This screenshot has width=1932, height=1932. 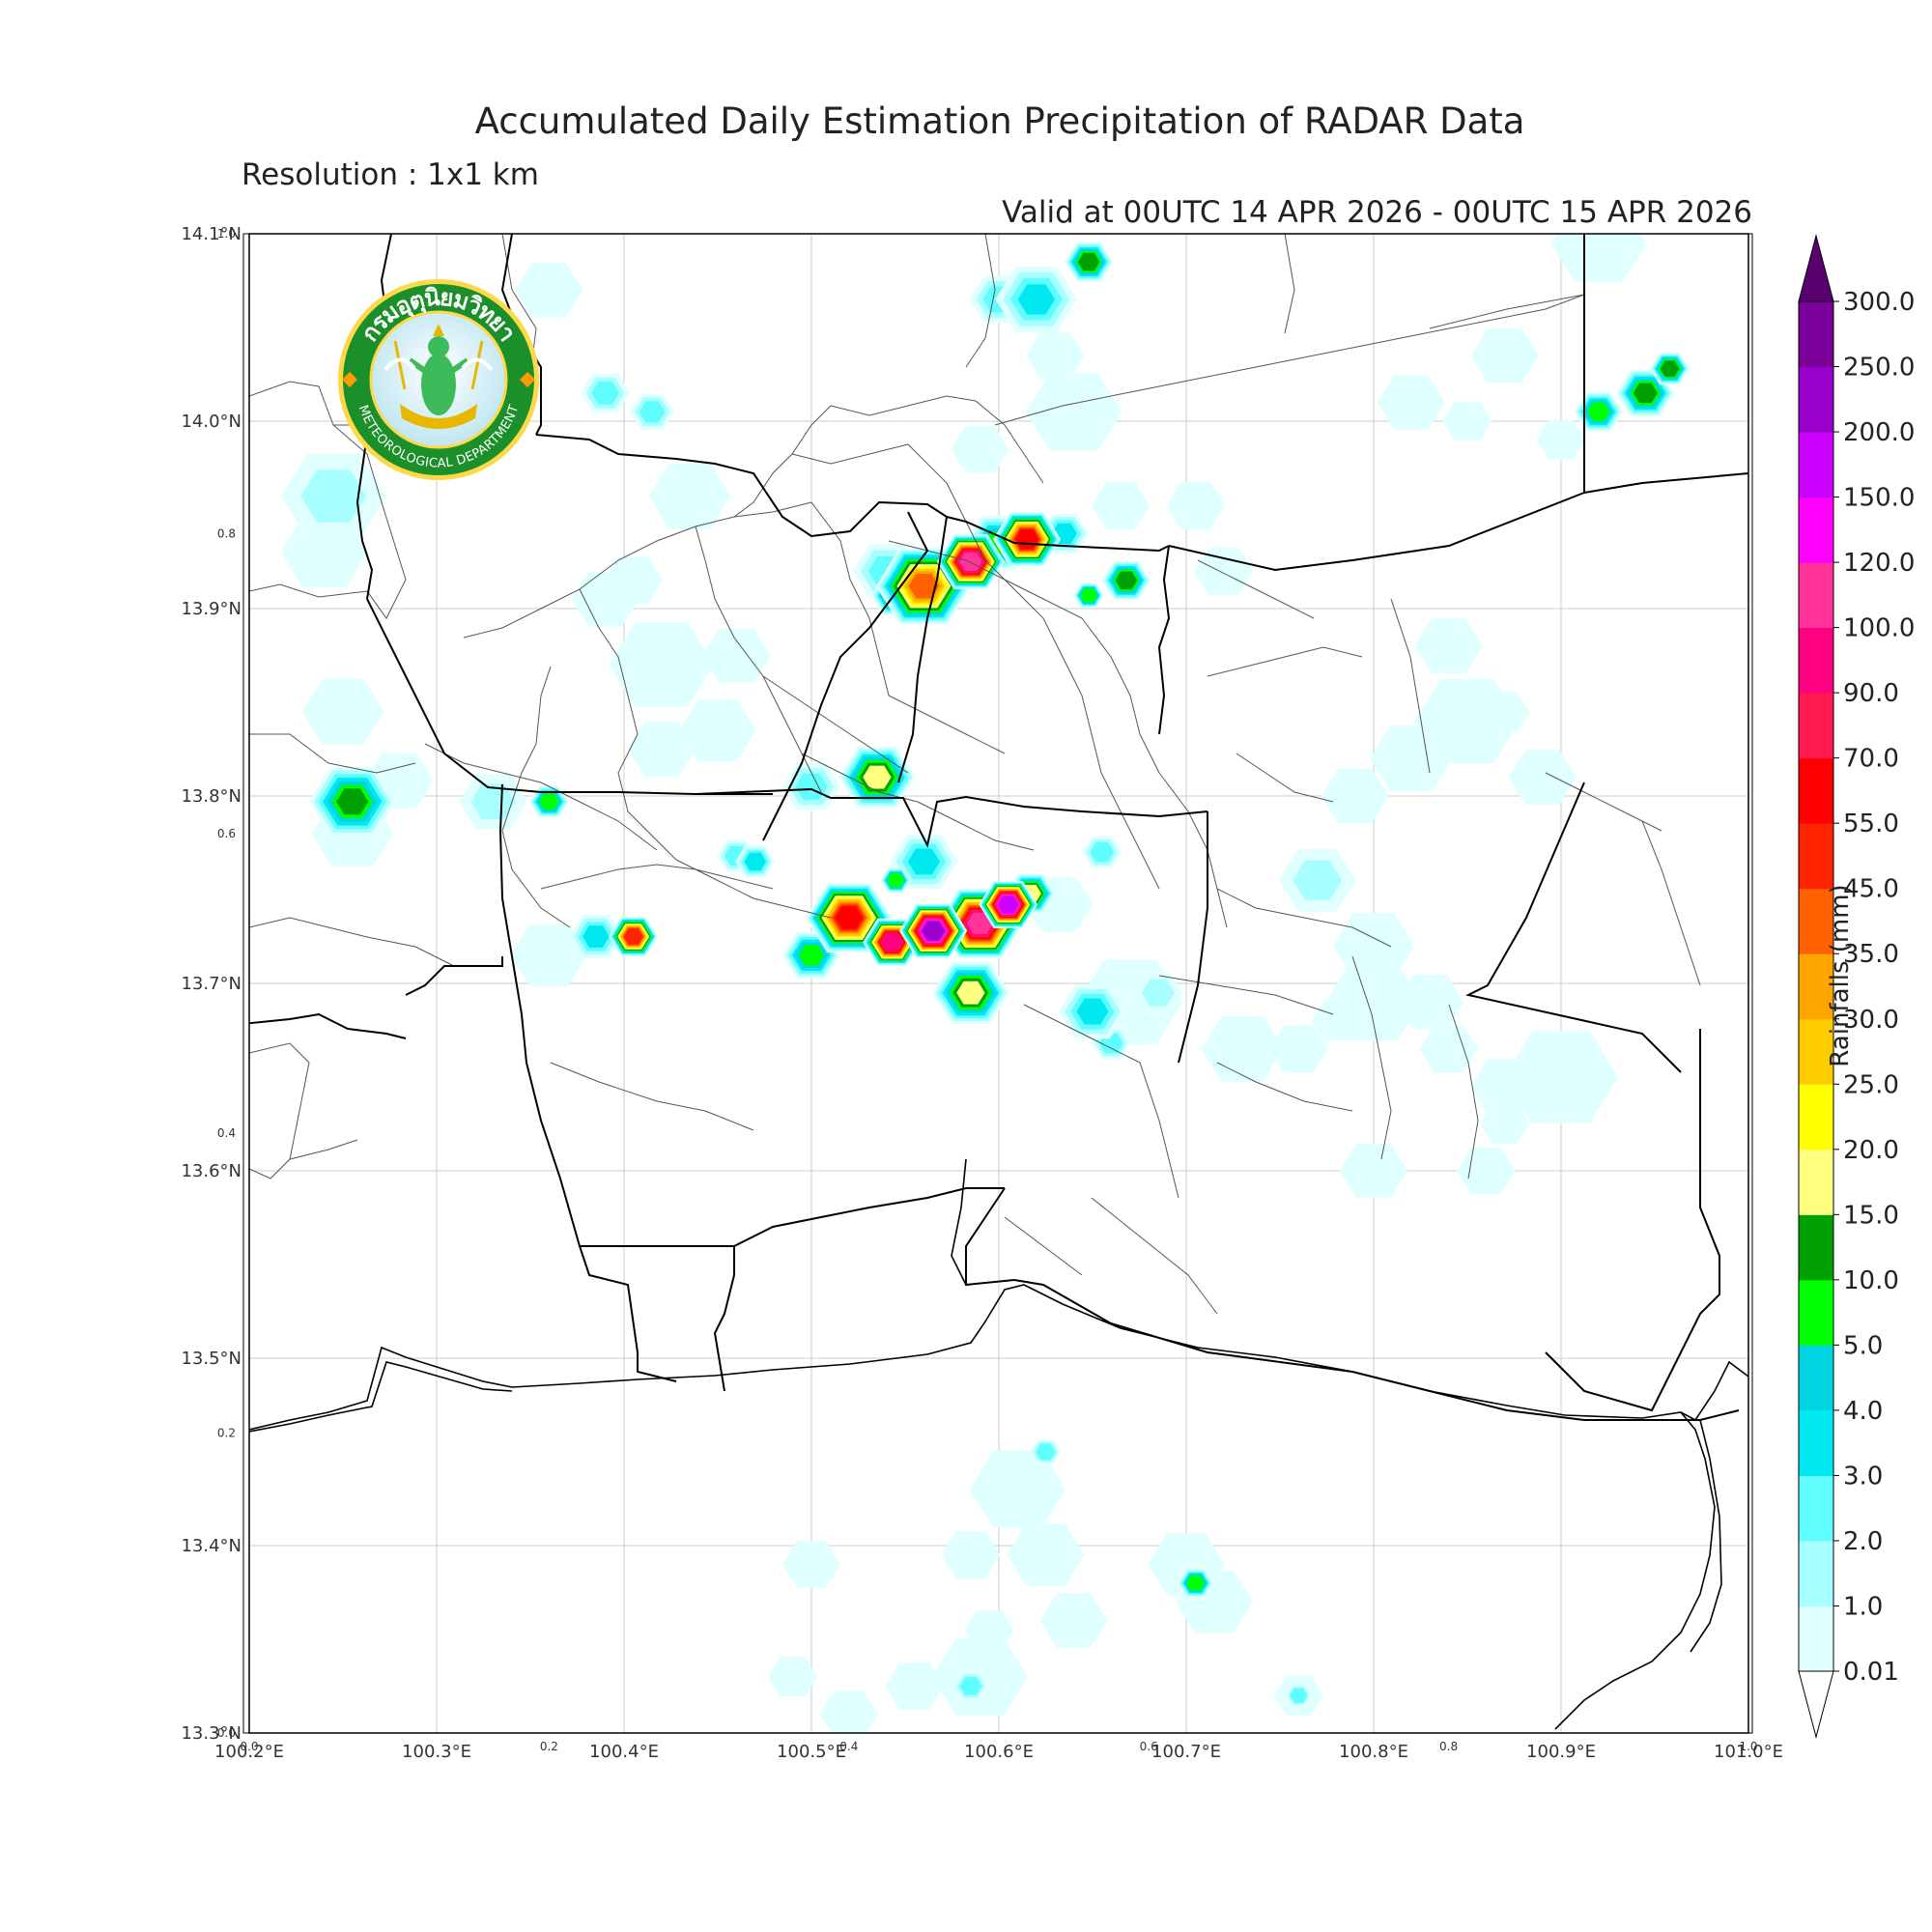 I want to click on colorbar-label-11: 35.0, so click(x=1871, y=954).